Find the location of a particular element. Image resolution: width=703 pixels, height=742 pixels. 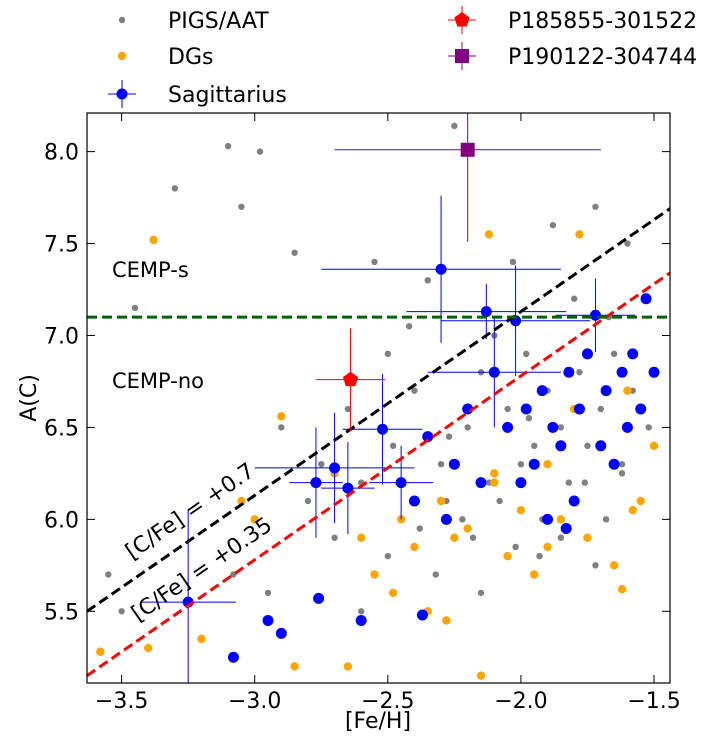

marker-square is located at coordinates (467, 149).